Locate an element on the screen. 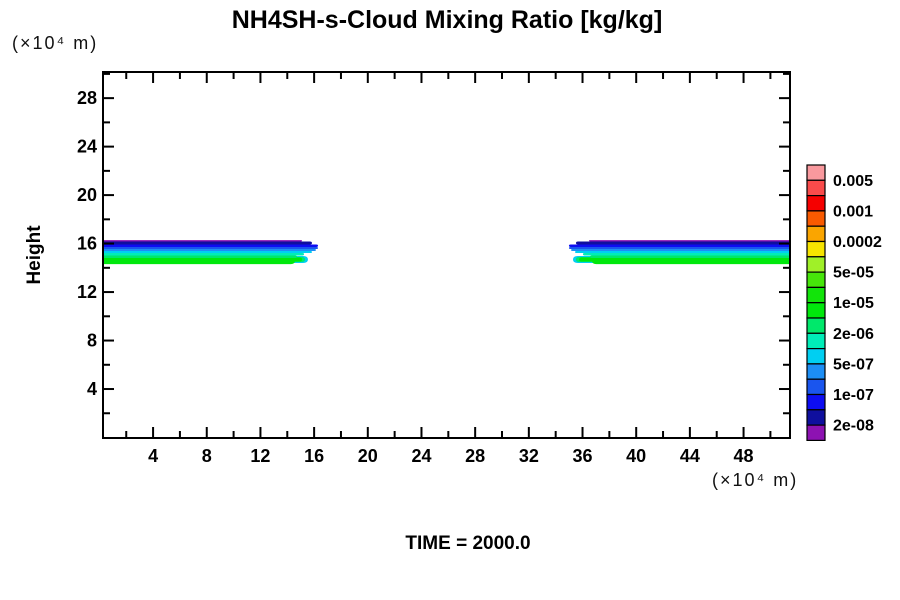 This screenshot has height=600, width=900. x-tick-label: 20 is located at coordinates (368, 456).